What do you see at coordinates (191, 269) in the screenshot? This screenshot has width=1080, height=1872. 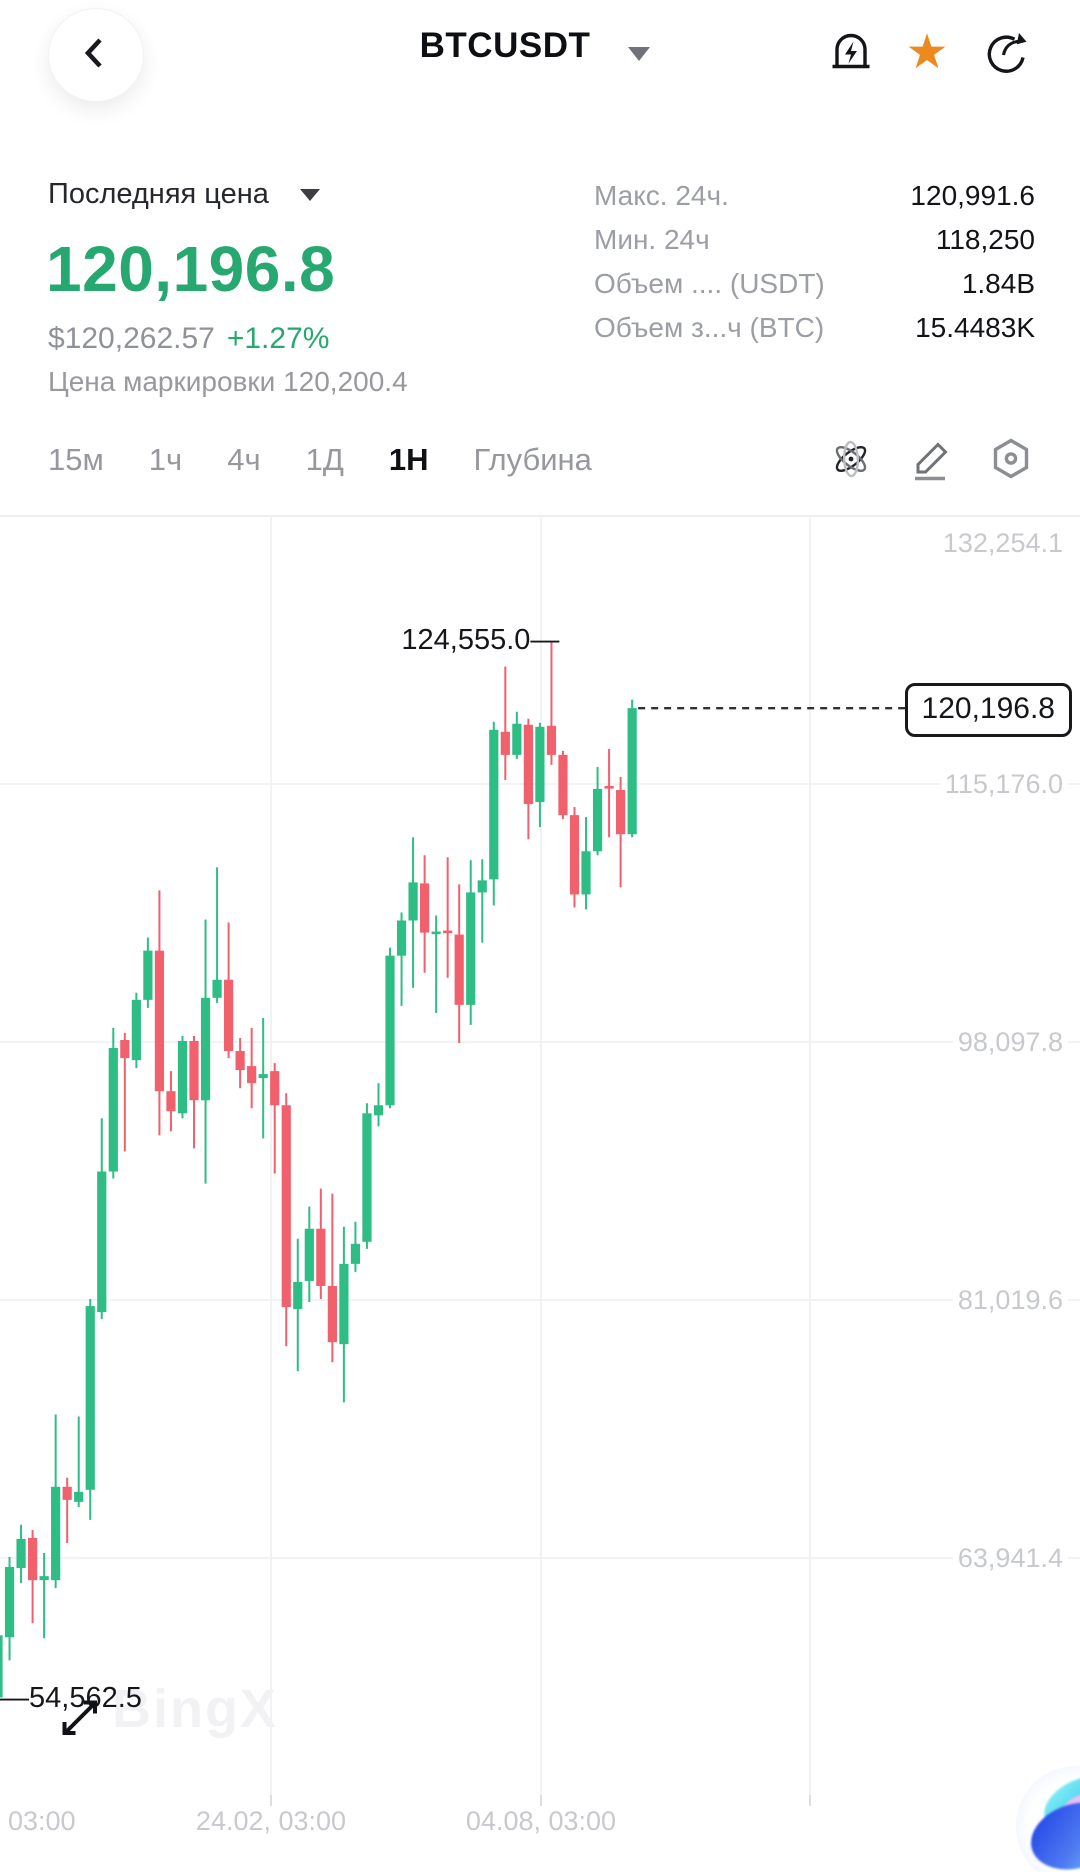 I see `last-price-value: 120,196.8` at bounding box center [191, 269].